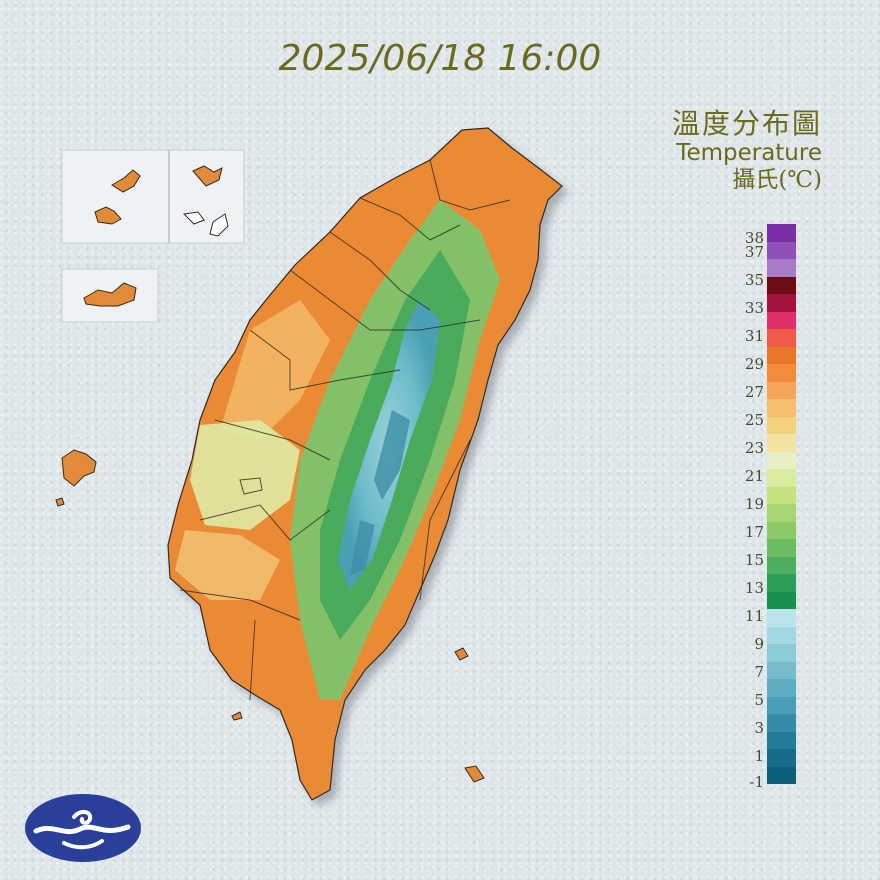  What do you see at coordinates (461, 654) in the screenshot?
I see `green-island` at bounding box center [461, 654].